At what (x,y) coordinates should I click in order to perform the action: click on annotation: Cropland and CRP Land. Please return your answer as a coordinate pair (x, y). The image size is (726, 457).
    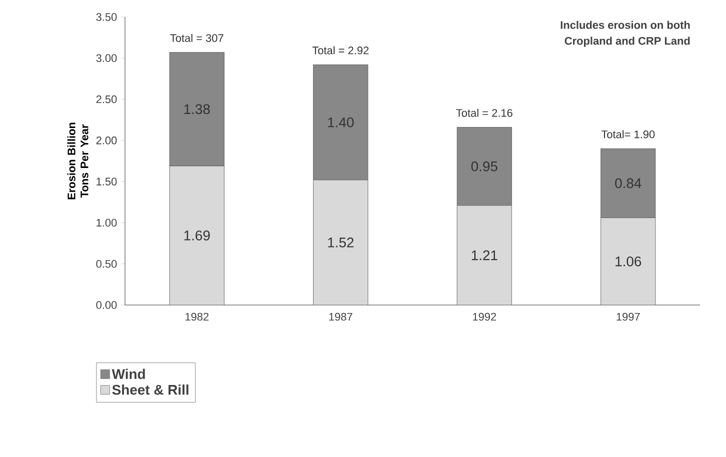
    Looking at the image, I should click on (627, 41).